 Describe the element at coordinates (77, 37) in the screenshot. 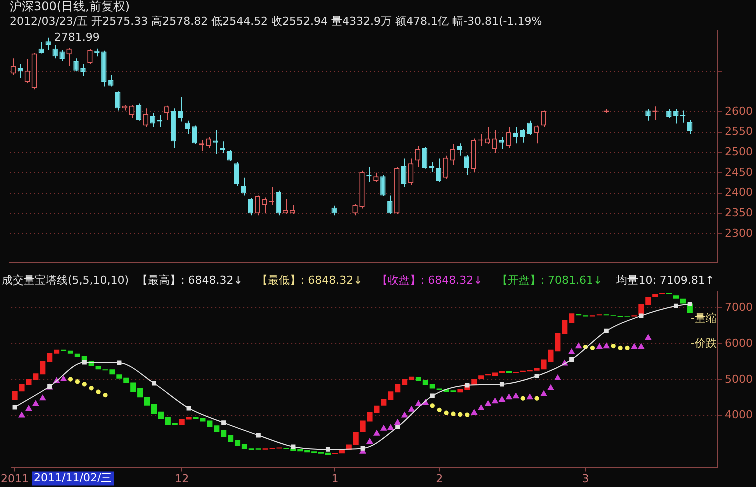

I see `annotation: 2781.99` at that location.